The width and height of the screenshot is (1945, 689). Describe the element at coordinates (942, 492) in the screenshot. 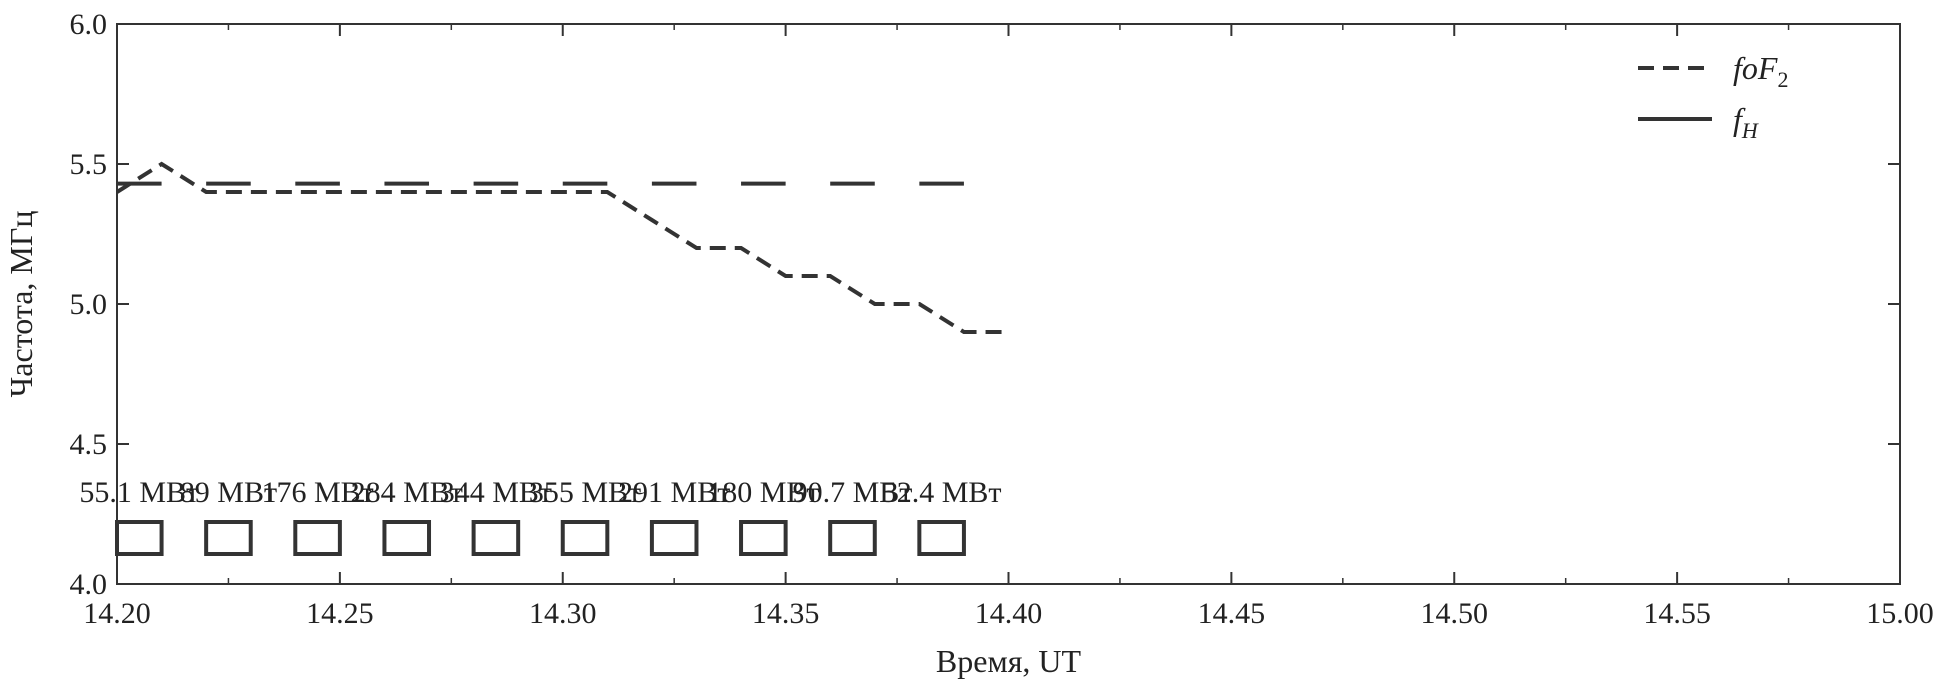

I see `heating-power-label: 52.4 МВт` at that location.